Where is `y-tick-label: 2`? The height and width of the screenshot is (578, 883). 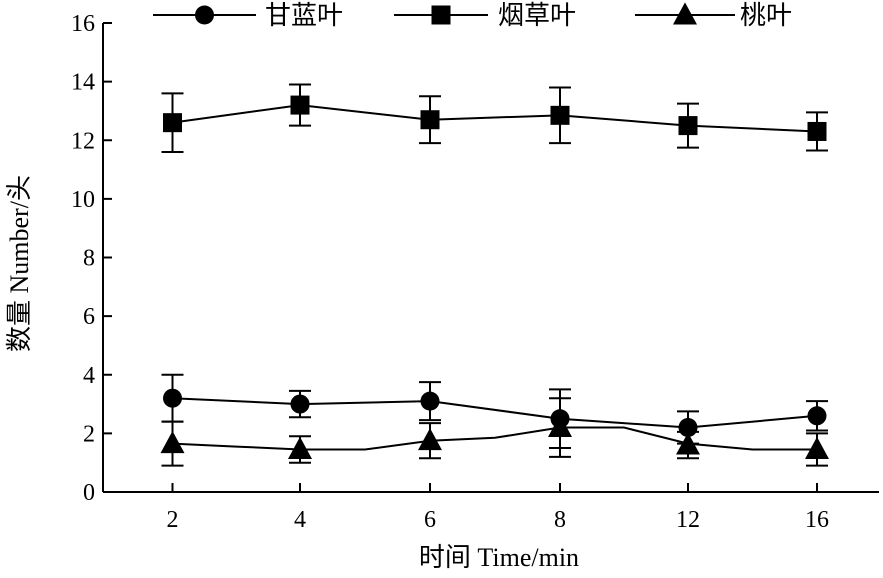
y-tick-label: 2 is located at coordinates (89, 434).